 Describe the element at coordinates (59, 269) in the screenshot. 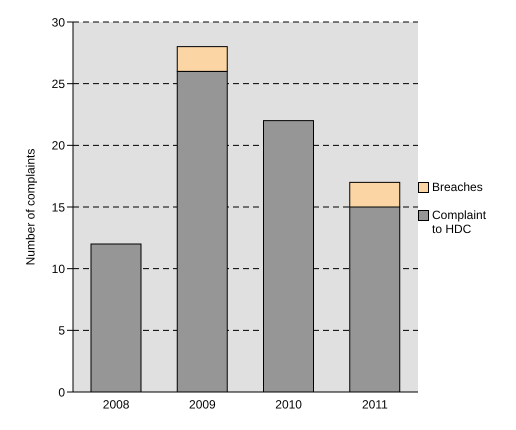

I see `y-tick-label: 10` at that location.